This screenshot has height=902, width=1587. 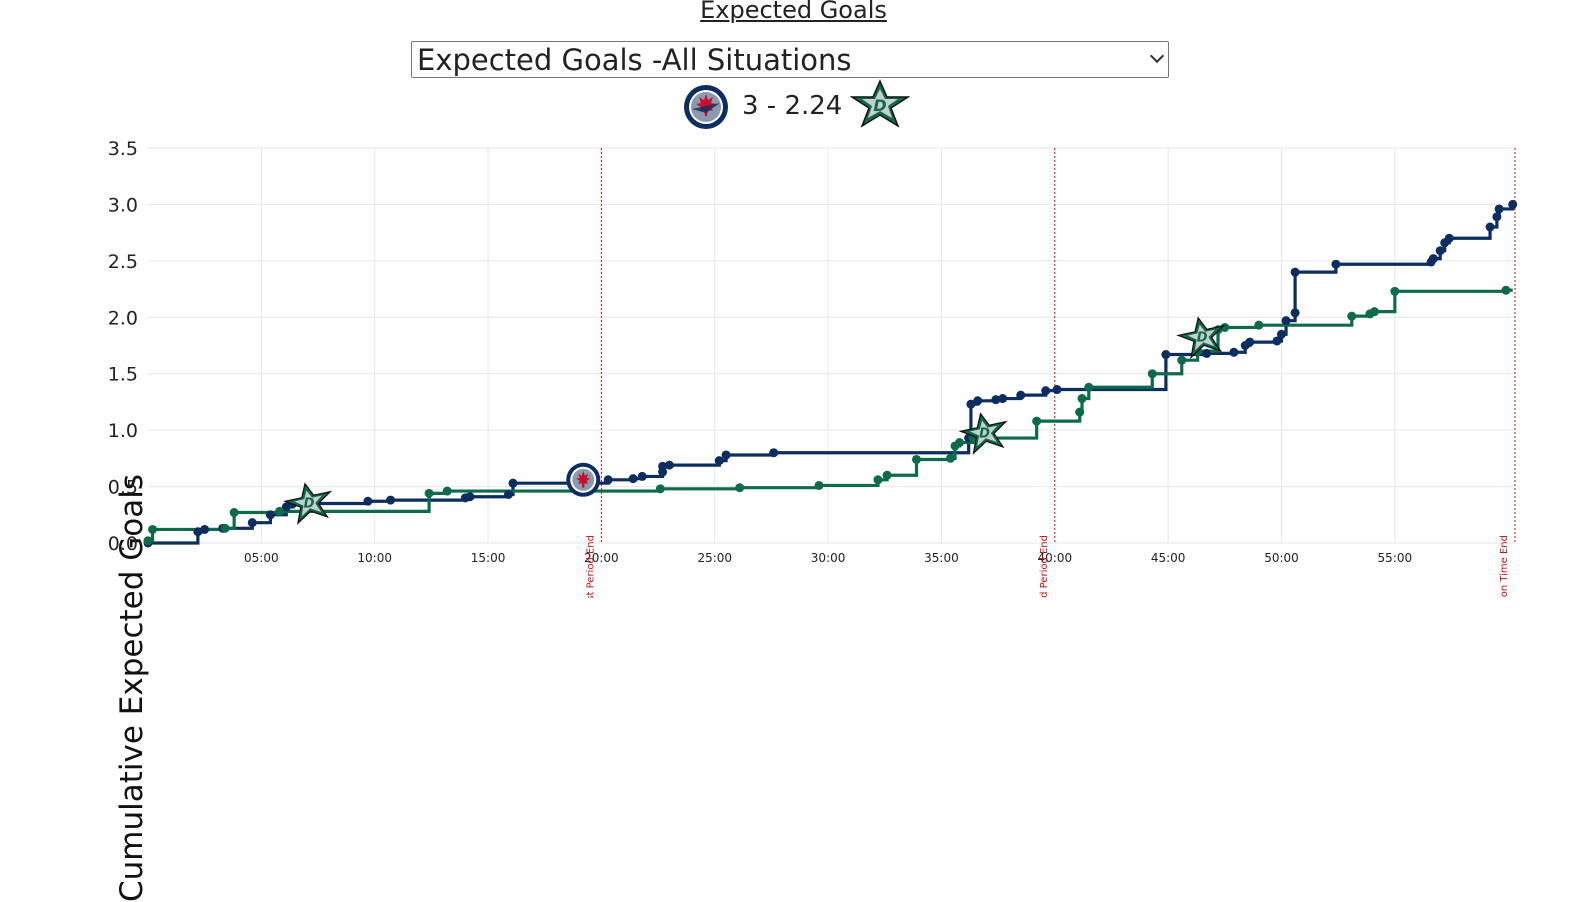 What do you see at coordinates (123, 205) in the screenshot?
I see `y-tick-label: 3.0` at bounding box center [123, 205].